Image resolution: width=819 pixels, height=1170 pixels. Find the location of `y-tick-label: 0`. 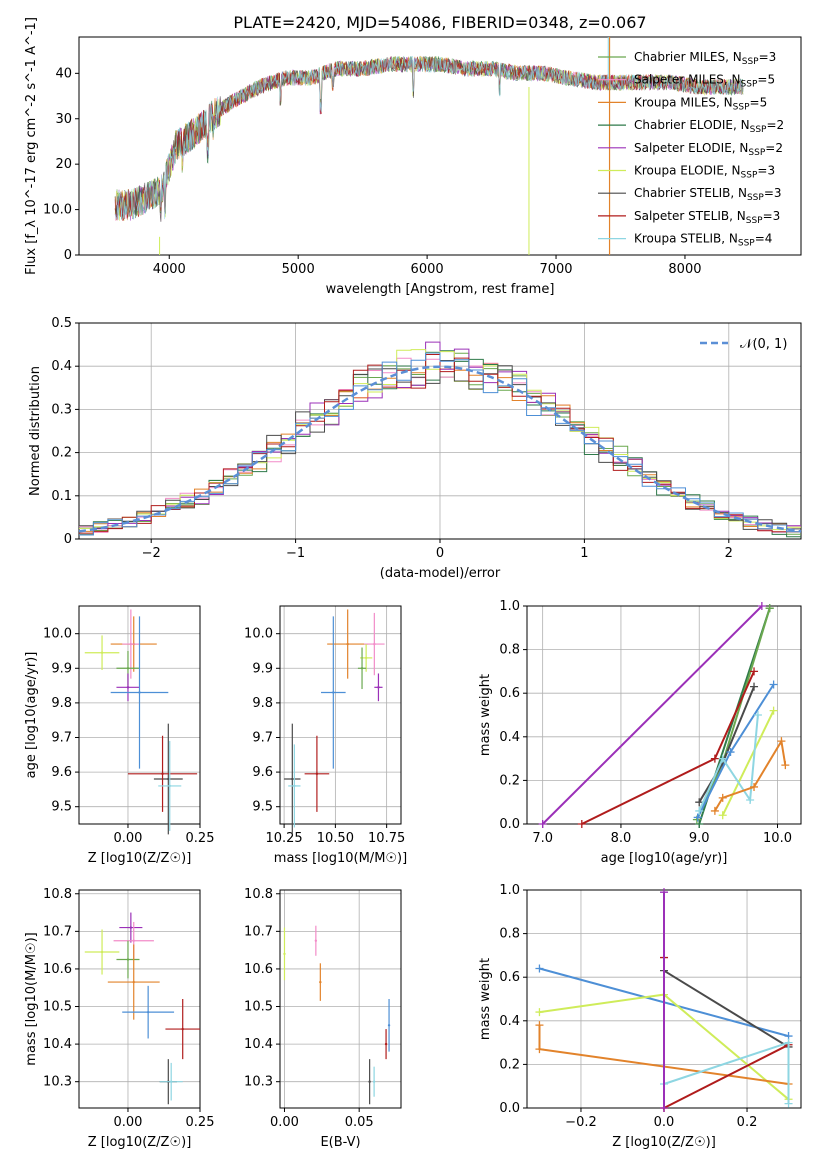

y-tick-label: 0 is located at coordinates (68, 539).